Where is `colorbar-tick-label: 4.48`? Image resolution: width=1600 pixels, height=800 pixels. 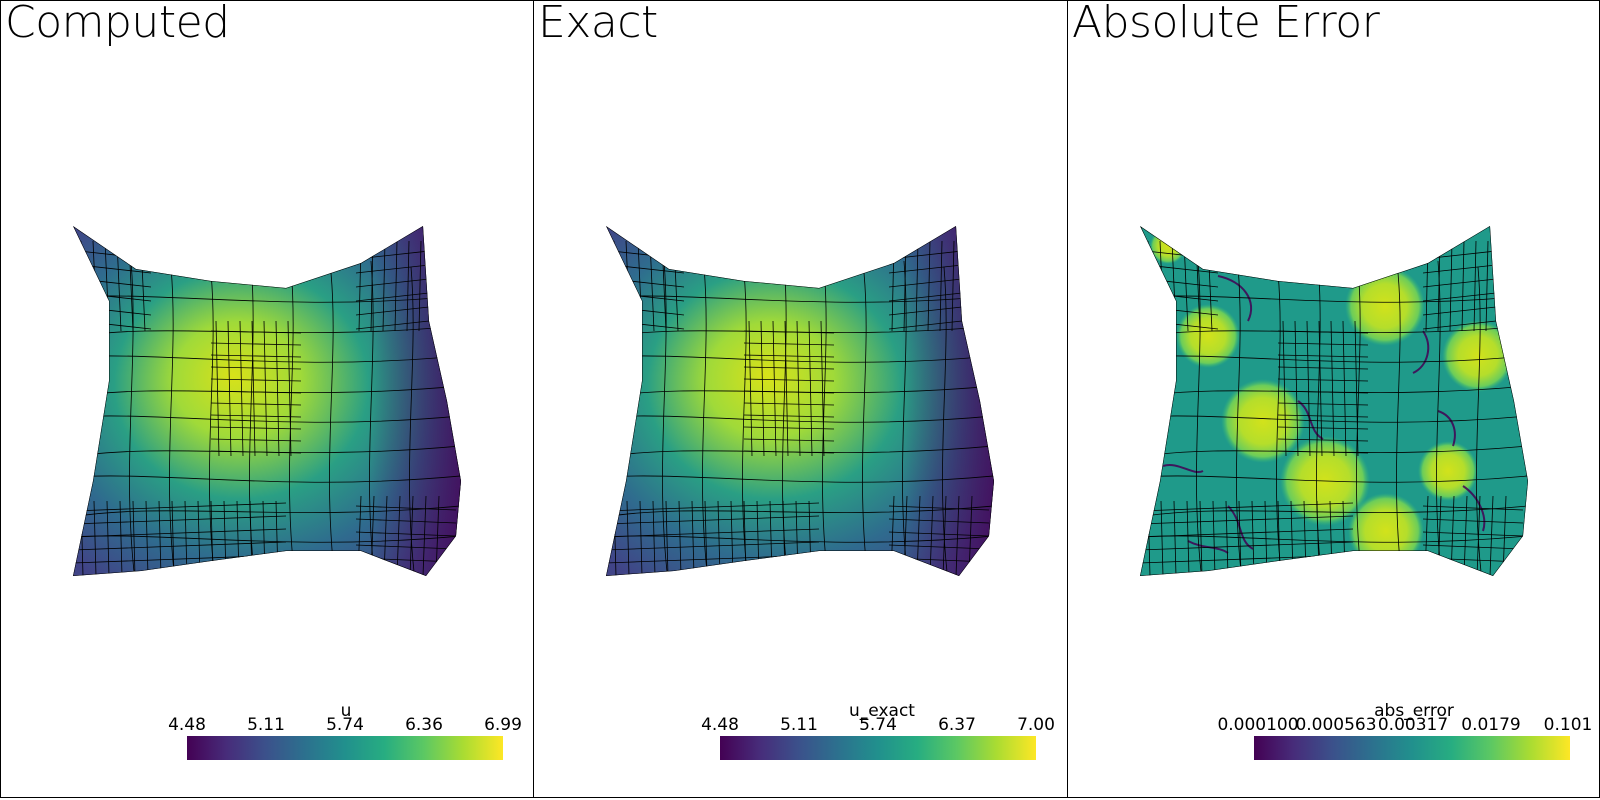 colorbar-tick-label: 4.48 is located at coordinates (720, 725).